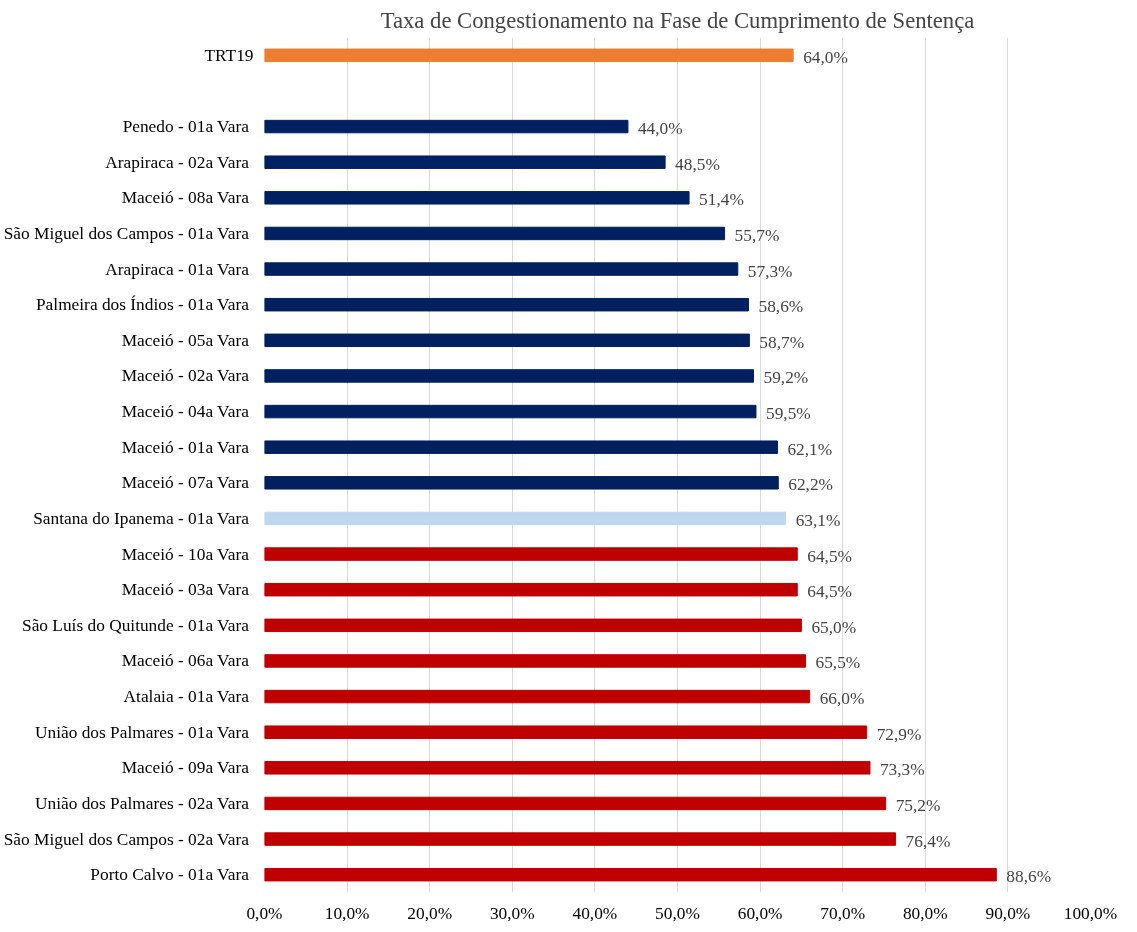  What do you see at coordinates (1029, 877) in the screenshot?
I see `data-label: 88,6%` at bounding box center [1029, 877].